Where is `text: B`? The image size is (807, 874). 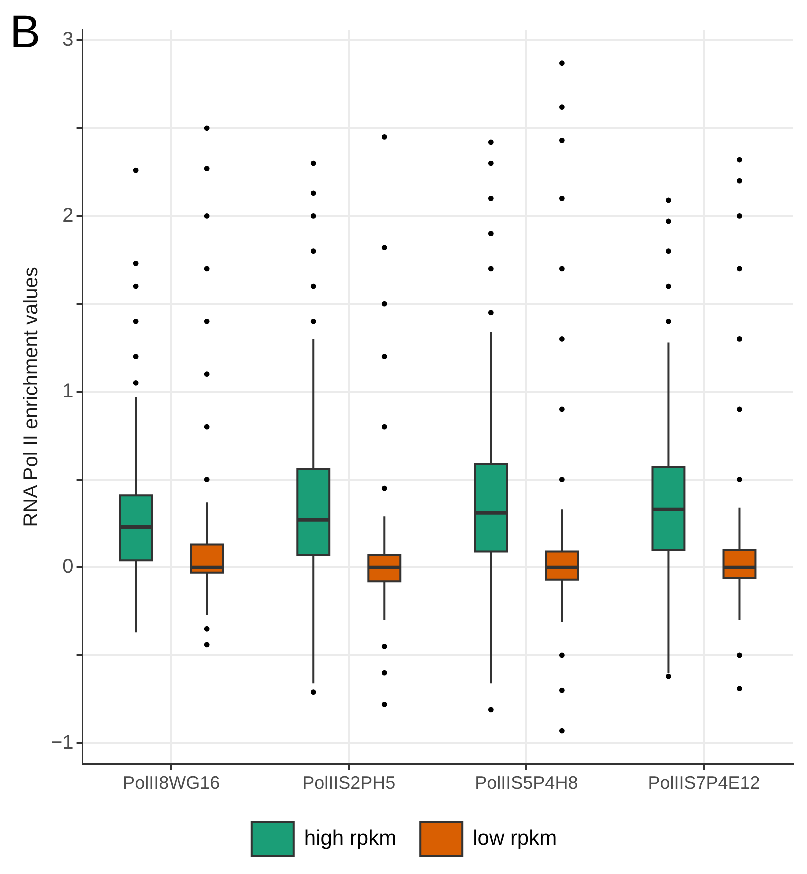
text: B is located at coordinates (25, 32).